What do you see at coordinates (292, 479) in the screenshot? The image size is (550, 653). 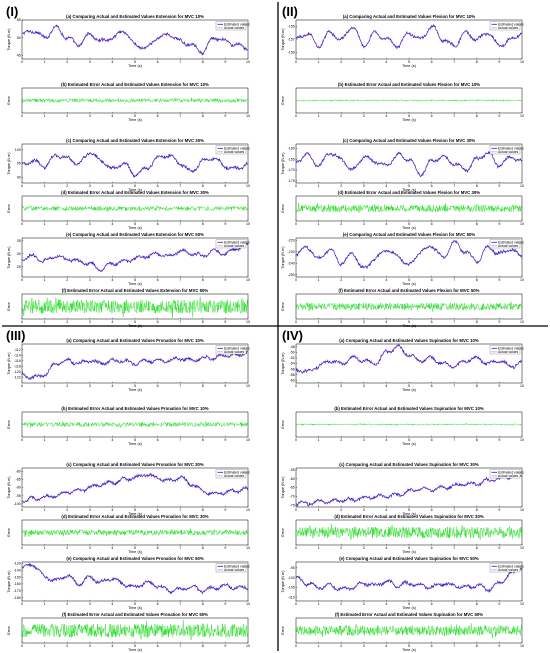 I see `y-tick-label: -60` at bounding box center [292, 479].